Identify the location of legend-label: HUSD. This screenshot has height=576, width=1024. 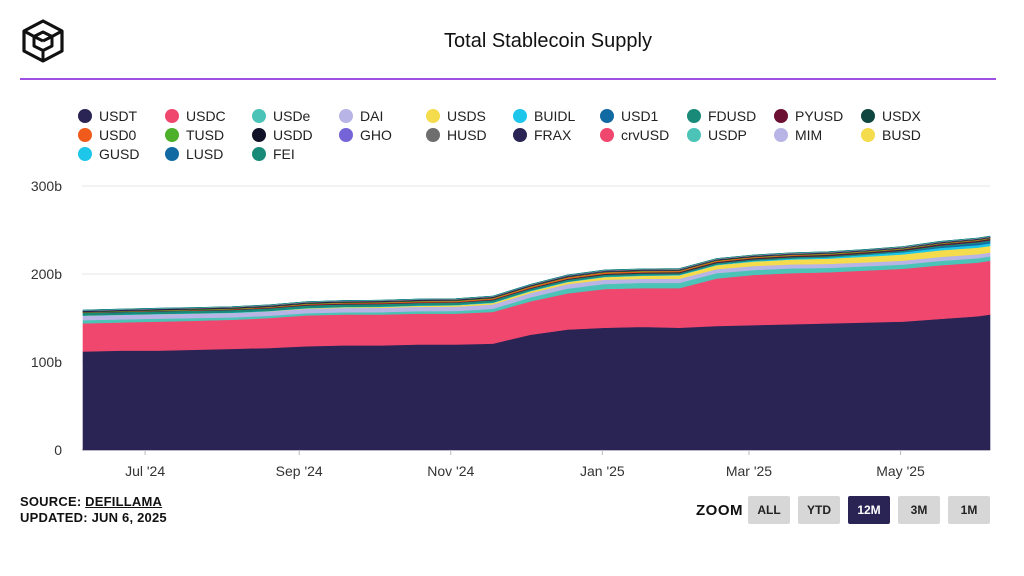
(467, 135).